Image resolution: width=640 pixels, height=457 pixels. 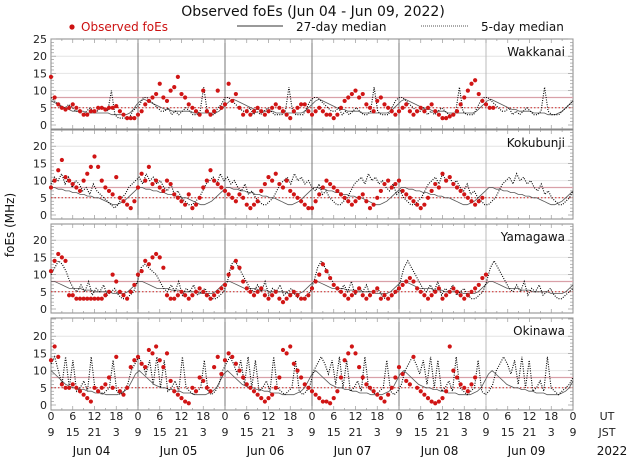 What do you see at coordinates (124, 27) in the screenshot?
I see `legend-observed-label: Observed foEs` at bounding box center [124, 27].